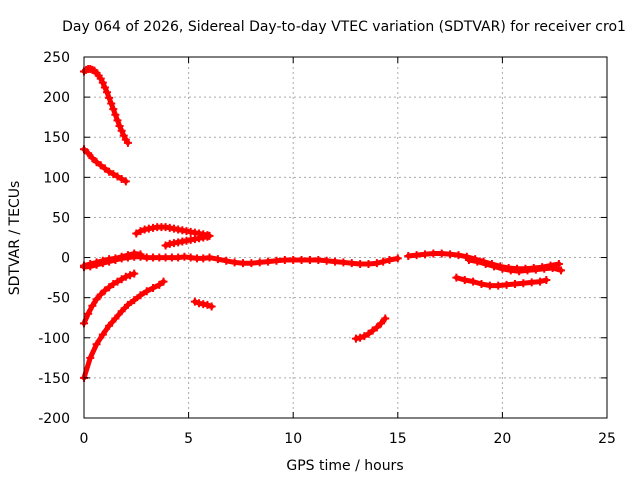 This screenshot has height=480, width=640. Describe the element at coordinates (84, 439) in the screenshot. I see `x-tick-label: 0` at that location.